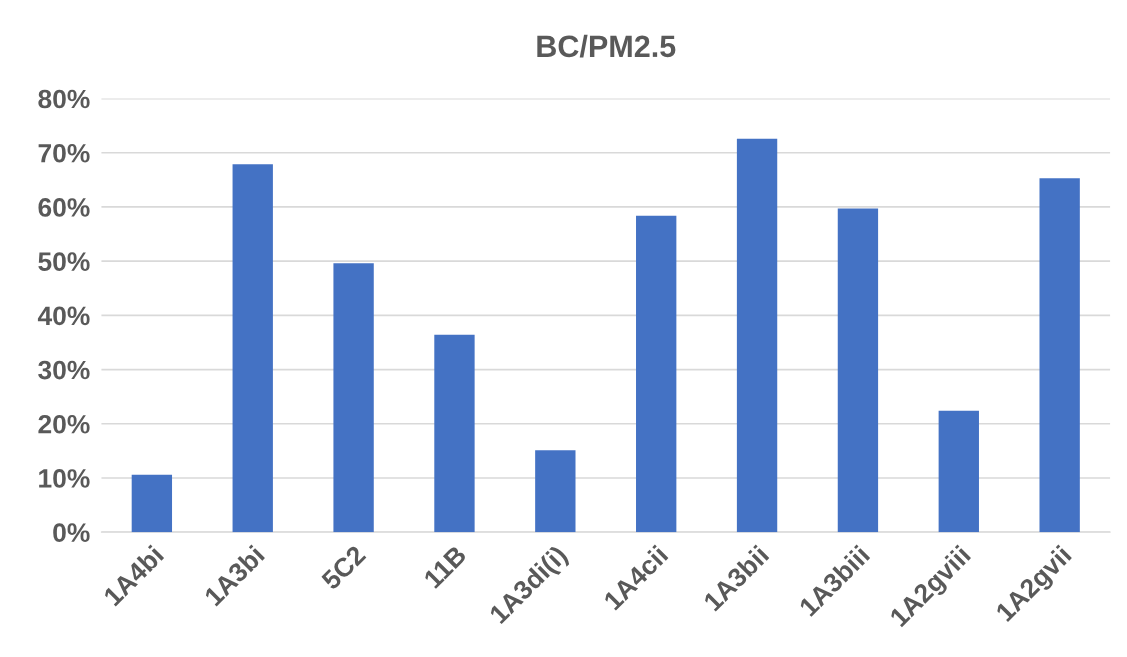  What do you see at coordinates (64, 370) in the screenshot?
I see `y-tick-label: 30%` at bounding box center [64, 370].